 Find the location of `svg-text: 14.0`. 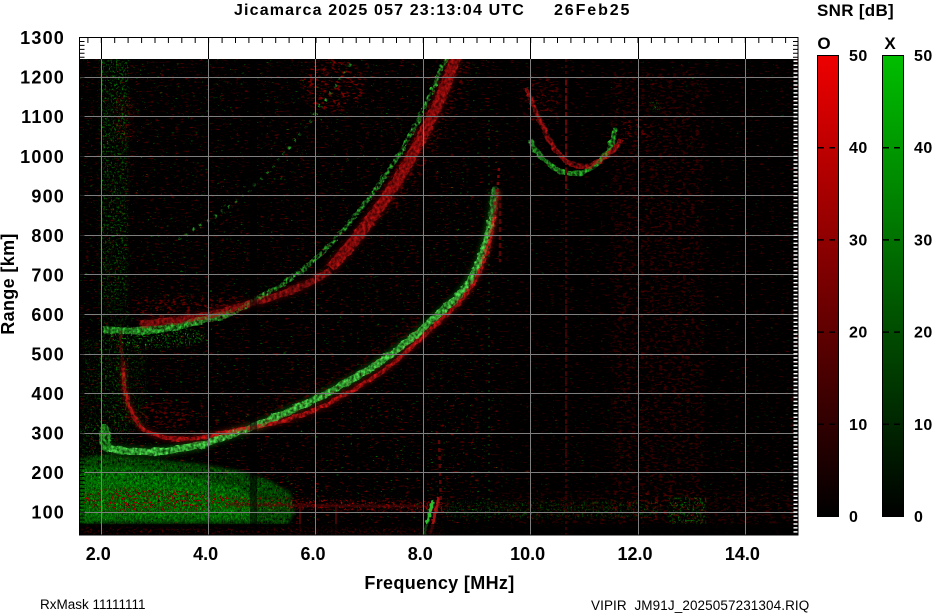

svg-text: 14.0 is located at coordinates (742, 554).